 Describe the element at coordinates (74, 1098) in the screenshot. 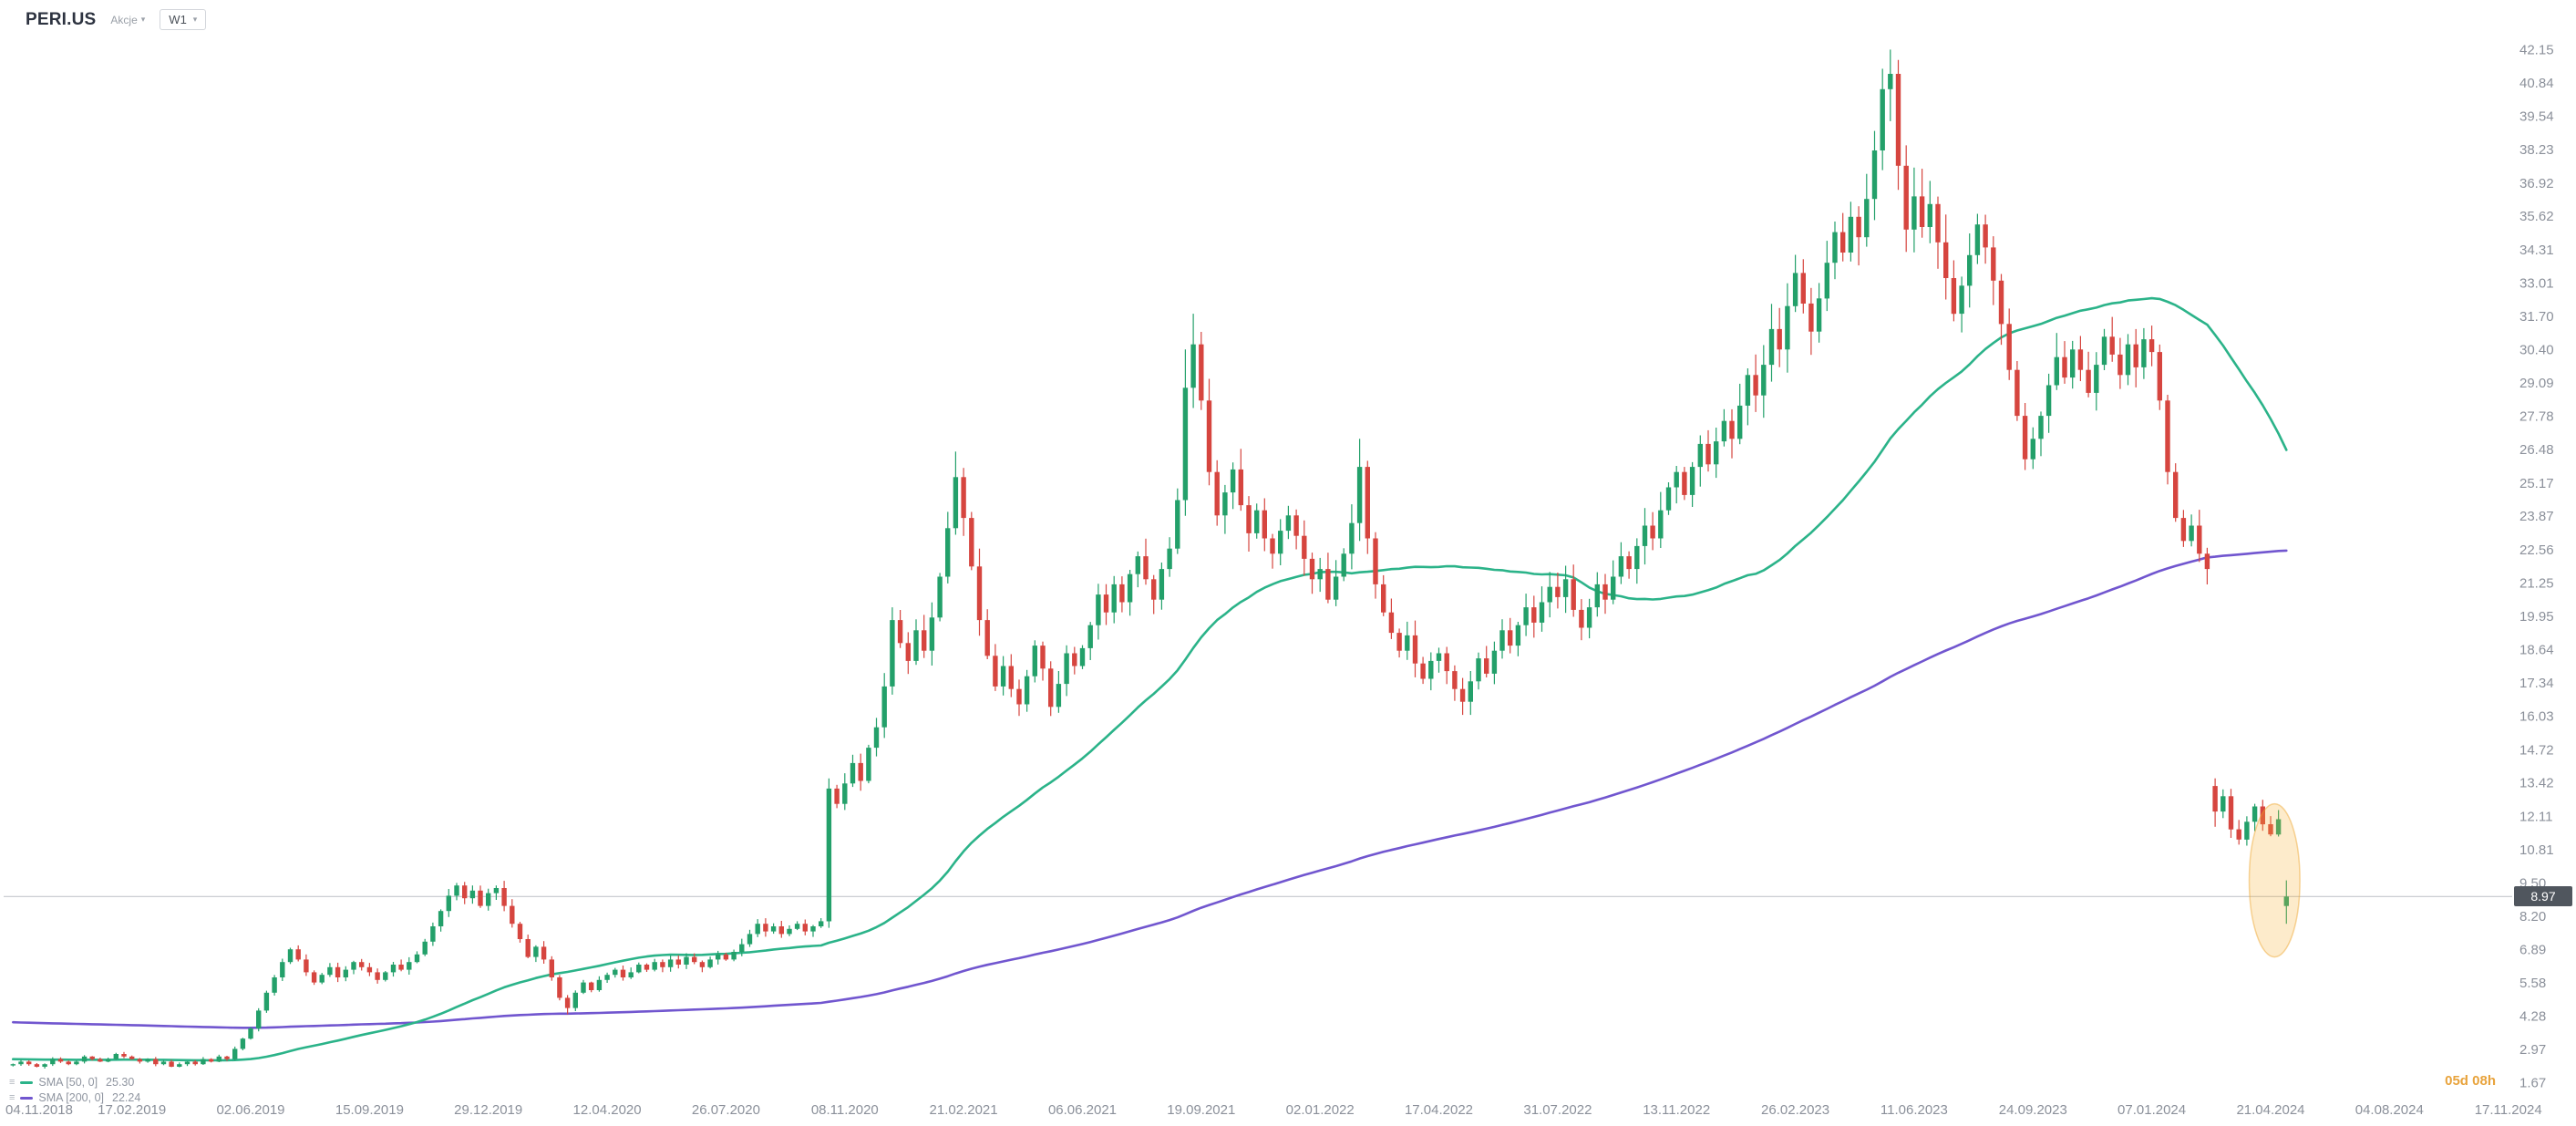

I see `indicator-row-sma200: ≡ SMA [200, 0] 22.24` at that location.